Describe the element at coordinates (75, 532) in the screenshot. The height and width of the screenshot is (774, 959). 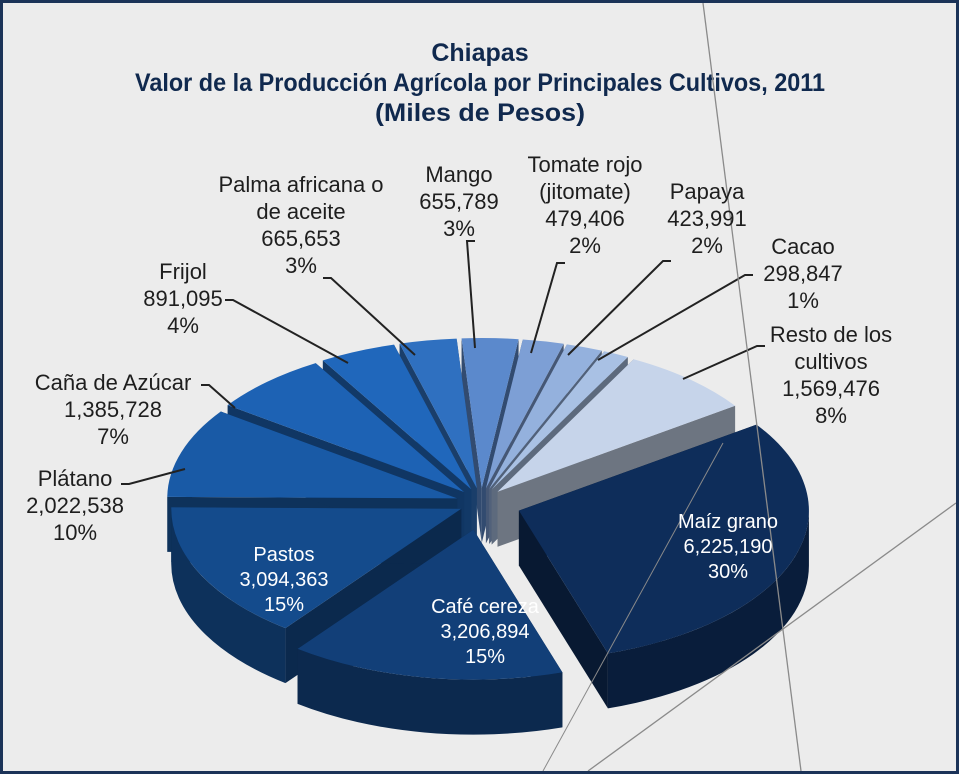
I see `slice-percent: 10%` at that location.